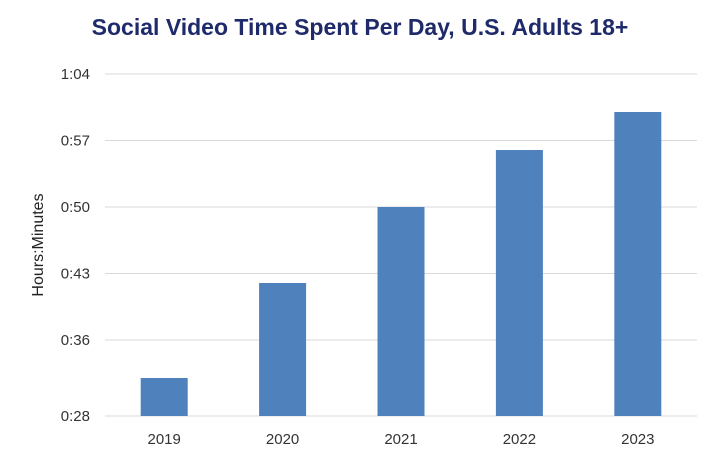  What do you see at coordinates (519, 439) in the screenshot?
I see `x-tick-label: 2022` at bounding box center [519, 439].